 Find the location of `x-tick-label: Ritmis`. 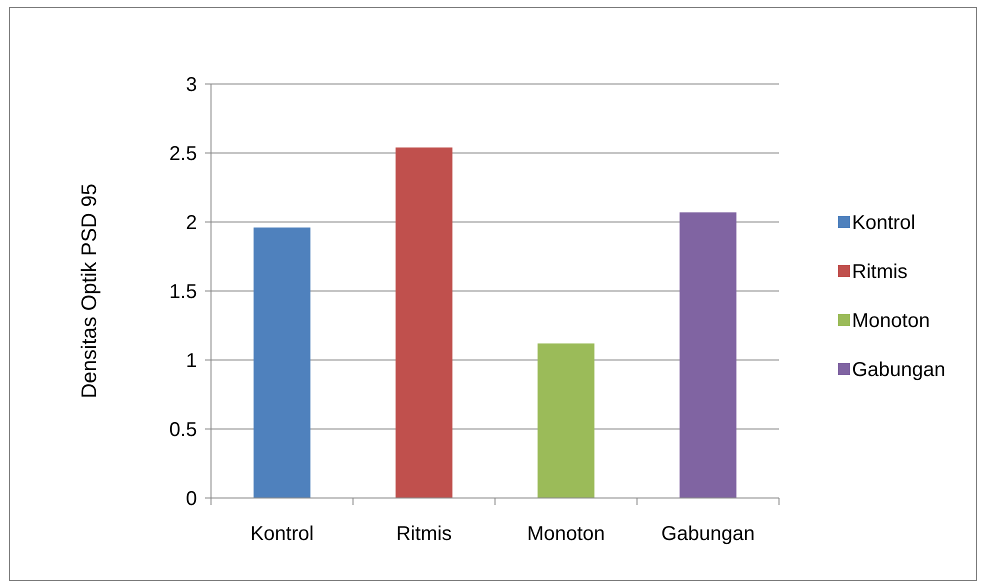

x-tick-label: Ritmis is located at coordinates (424, 534).